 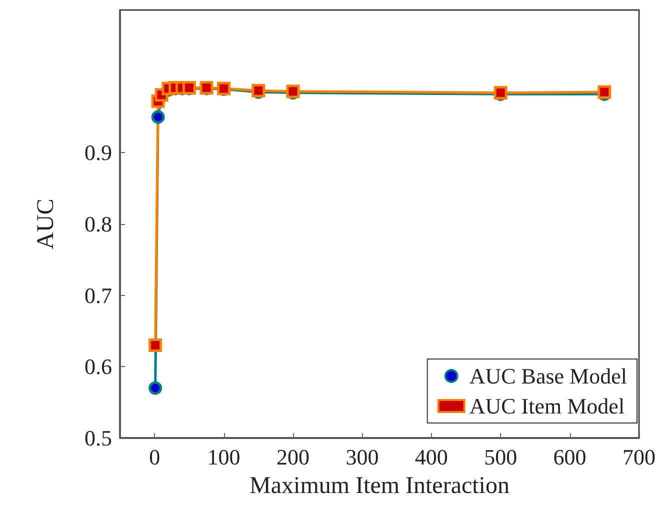 What do you see at coordinates (431, 457) in the screenshot?
I see `x-tick-label: 400` at bounding box center [431, 457].